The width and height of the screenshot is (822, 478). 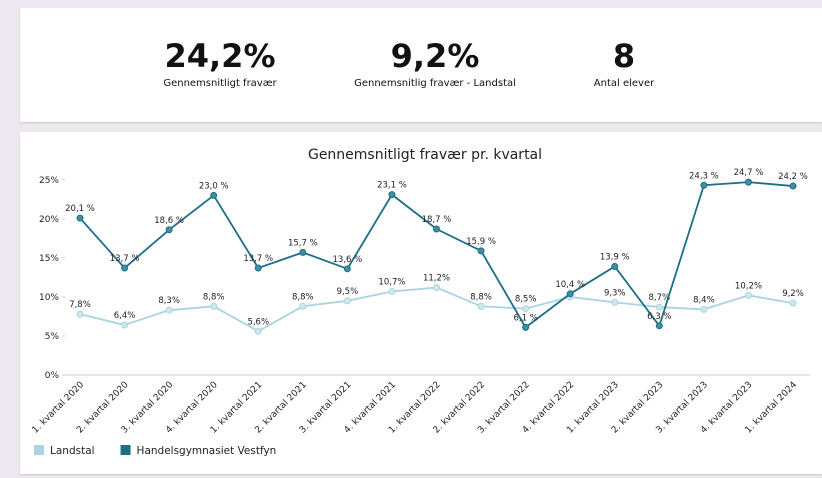 I want to click on data-label: 24,3 %, so click(x=704, y=176).